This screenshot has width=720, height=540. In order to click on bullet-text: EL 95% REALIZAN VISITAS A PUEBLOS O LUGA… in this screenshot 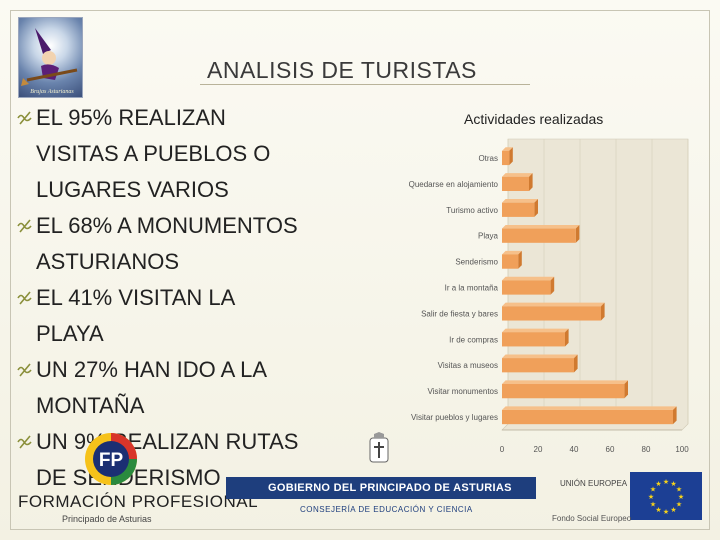, I will do `click(153, 153)`.